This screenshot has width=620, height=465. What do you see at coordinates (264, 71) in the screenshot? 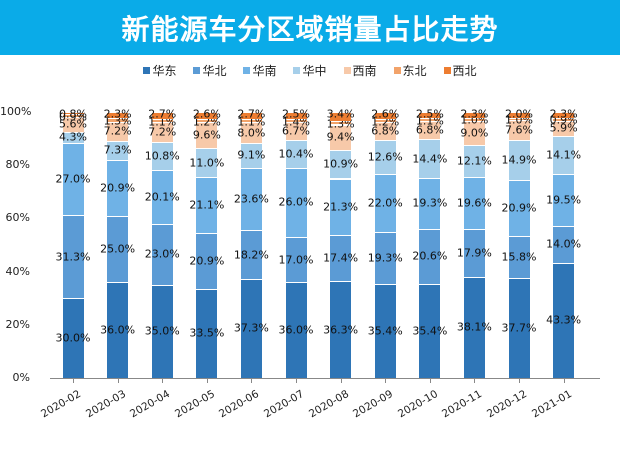
I see `legend-label: 华南` at bounding box center [264, 71].